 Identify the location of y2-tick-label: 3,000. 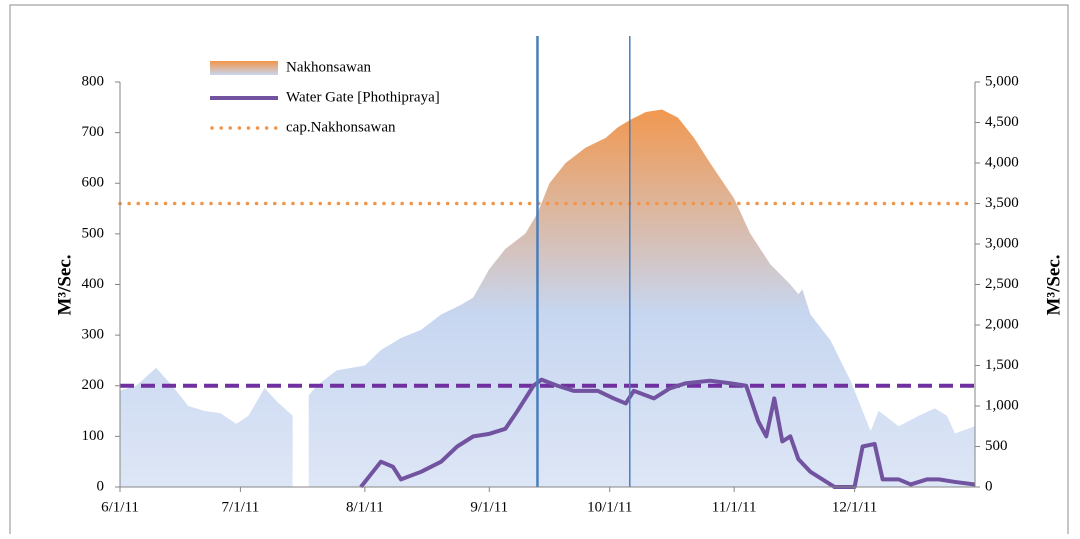
(1002, 243).